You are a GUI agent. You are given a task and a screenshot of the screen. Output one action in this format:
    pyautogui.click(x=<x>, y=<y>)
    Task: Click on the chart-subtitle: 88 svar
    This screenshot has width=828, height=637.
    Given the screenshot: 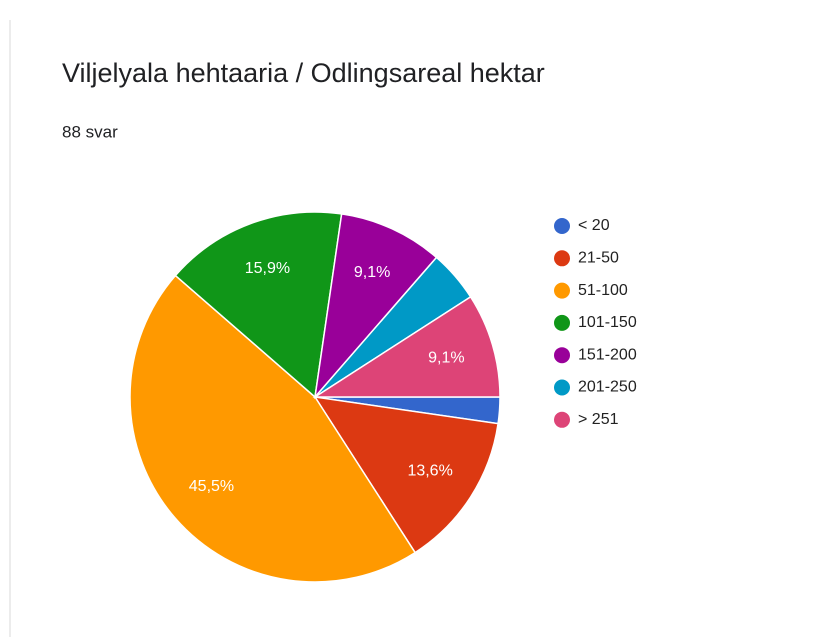 What is the action you would take?
    pyautogui.click(x=90, y=131)
    